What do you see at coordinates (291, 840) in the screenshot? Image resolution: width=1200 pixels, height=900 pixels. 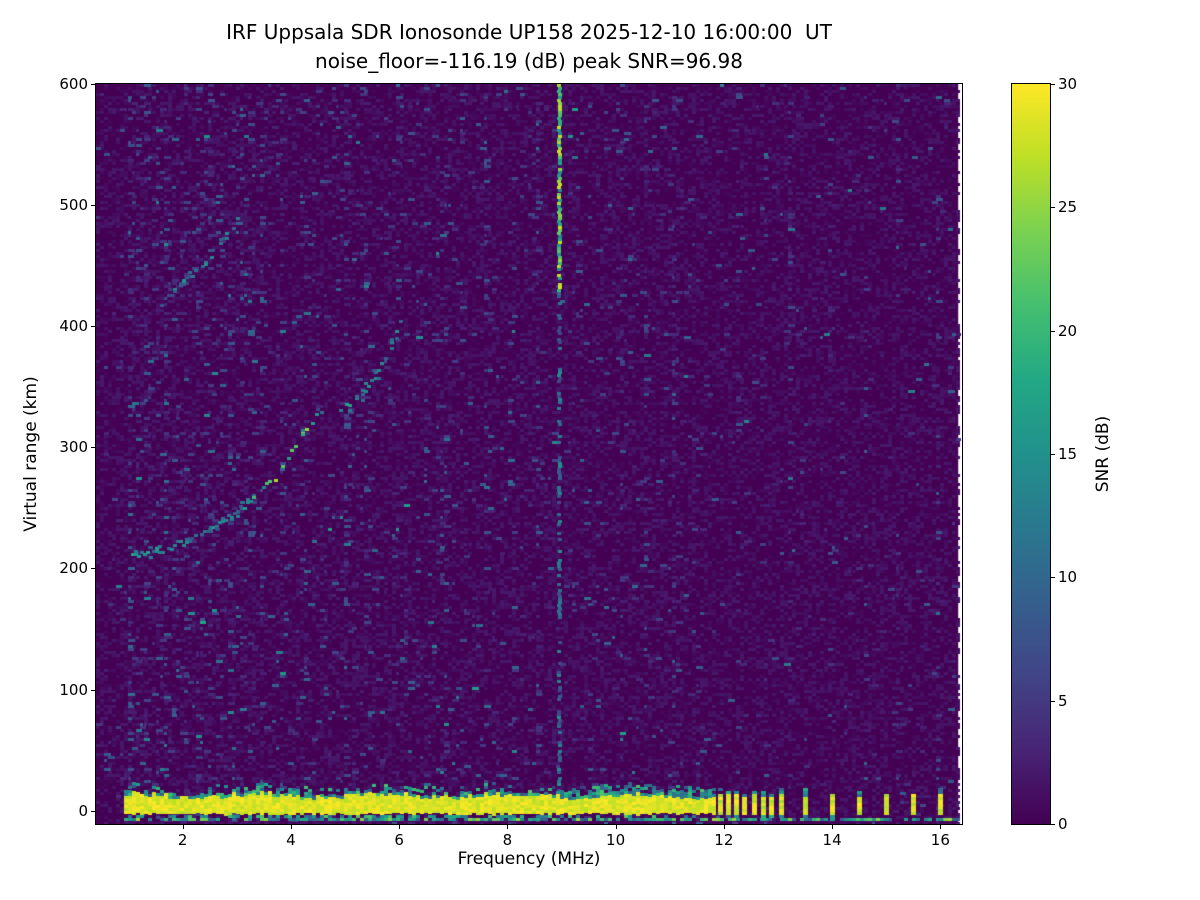 I see `x-tick-label: 4` at bounding box center [291, 840].